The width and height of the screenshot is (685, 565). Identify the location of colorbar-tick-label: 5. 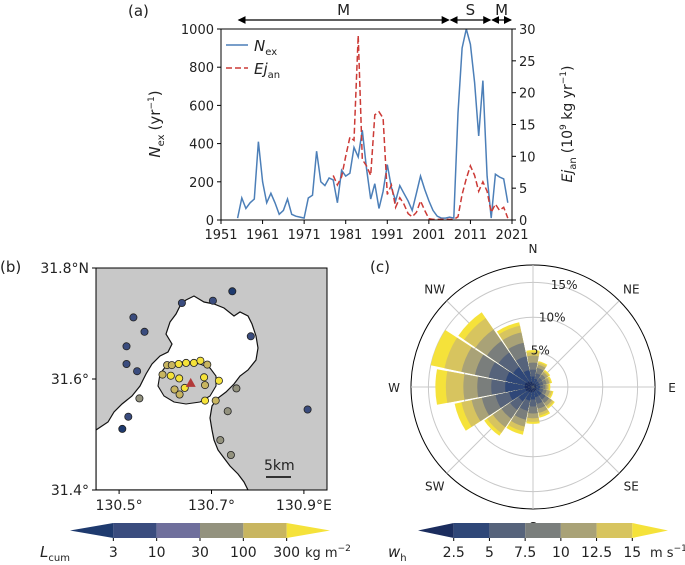
(489, 553).